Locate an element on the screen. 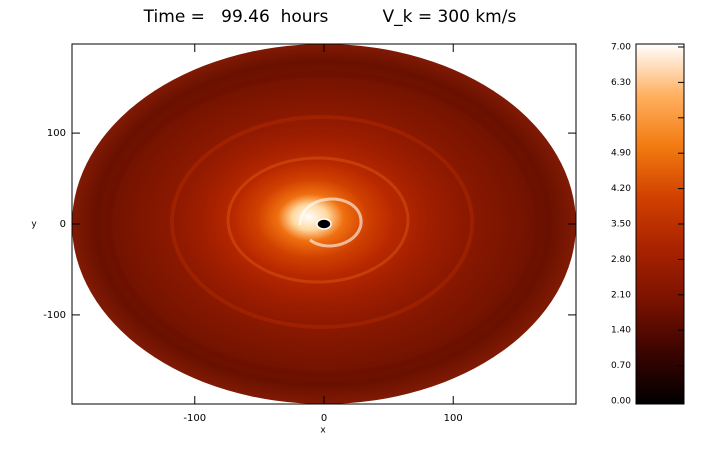 The width and height of the screenshot is (720, 450). colorbar-tick-label: 1.40 is located at coordinates (621, 331).